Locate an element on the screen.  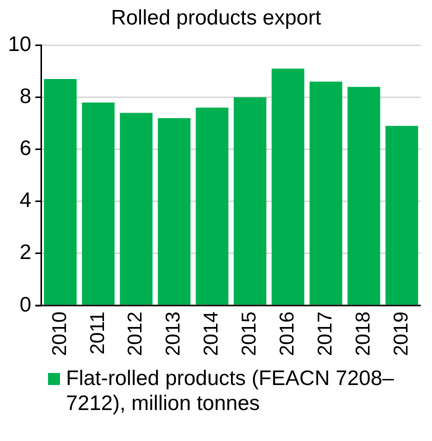
y-tick-label: 10 is located at coordinates (20, 44).